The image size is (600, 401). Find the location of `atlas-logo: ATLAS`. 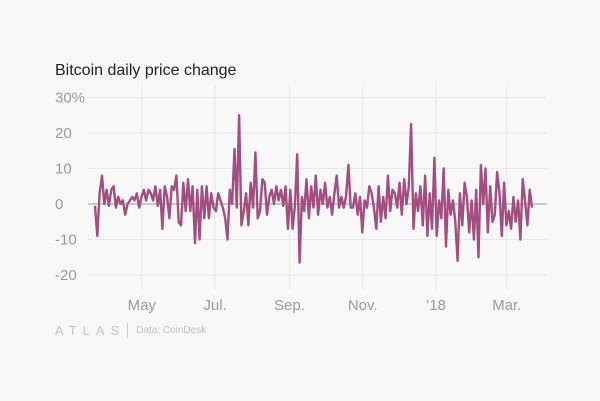

atlas-logo: ATLAS is located at coordinates (90, 330).